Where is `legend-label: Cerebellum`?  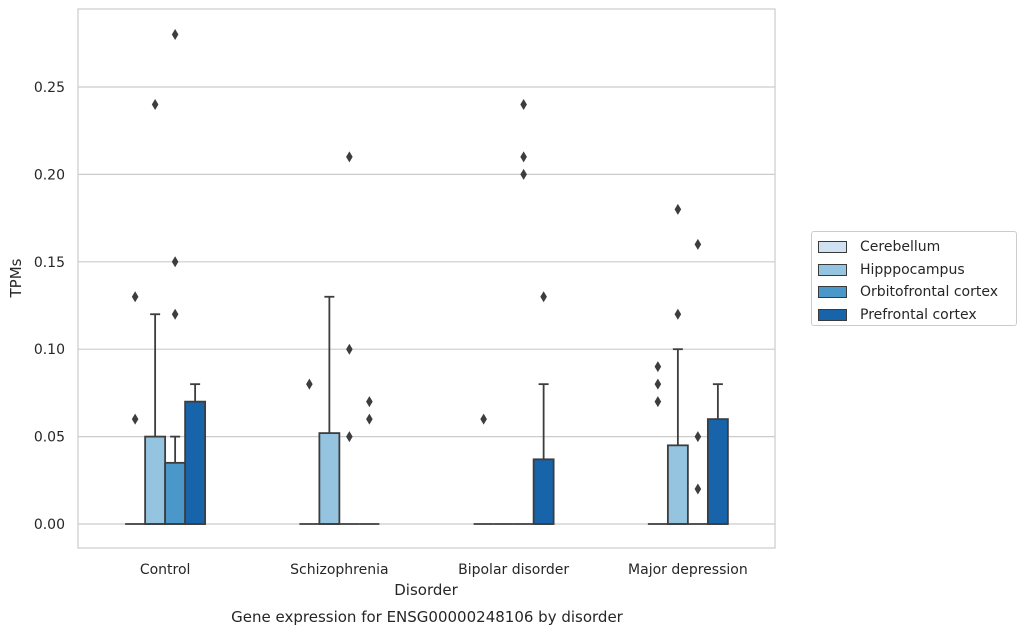 legend-label: Cerebellum is located at coordinates (900, 247).